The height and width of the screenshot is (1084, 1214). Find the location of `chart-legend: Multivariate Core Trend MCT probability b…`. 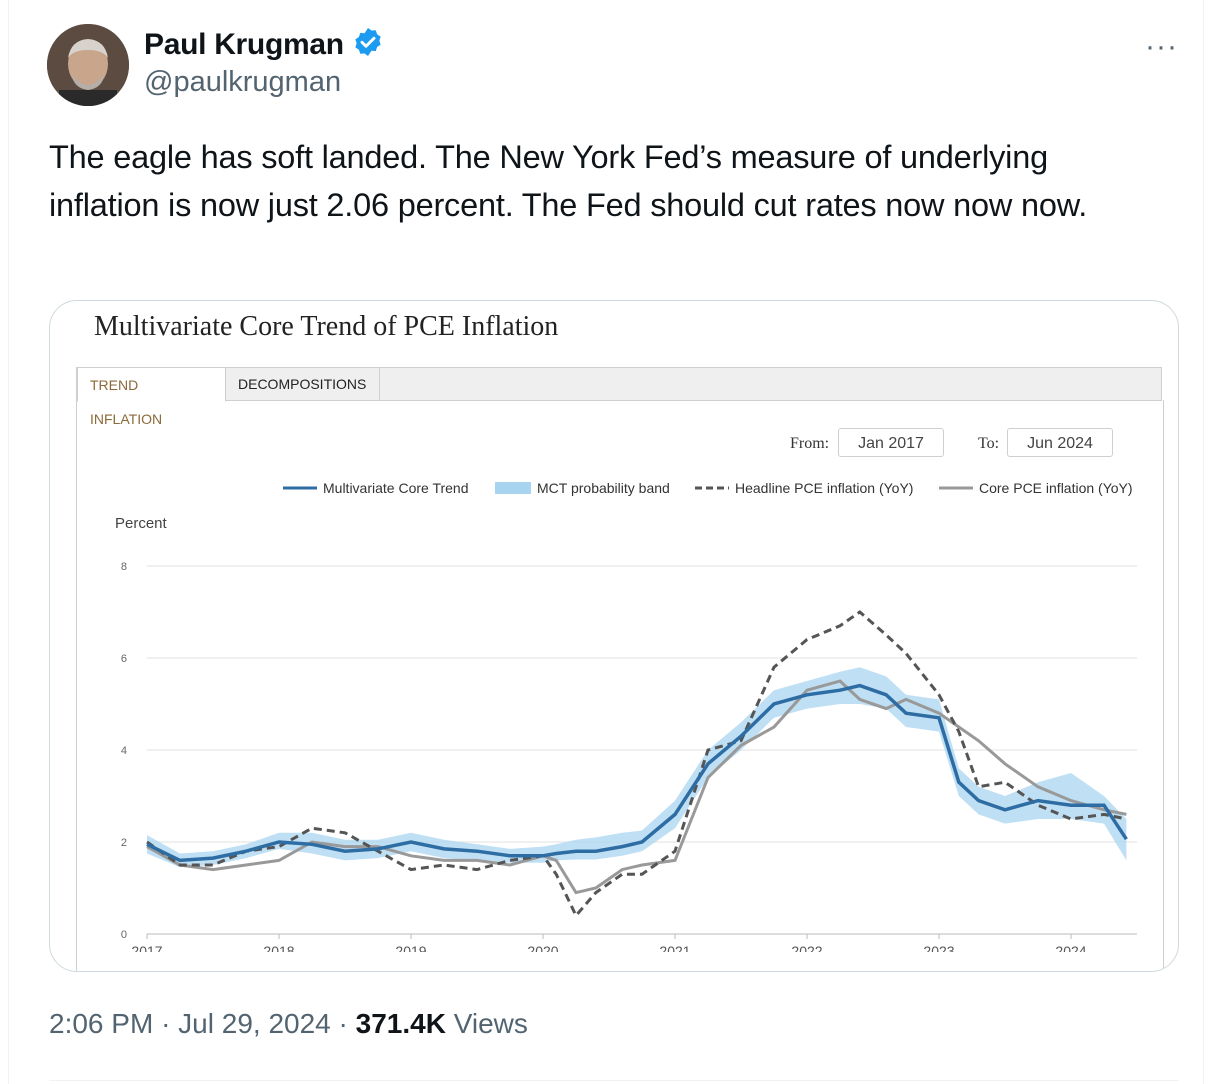

chart-legend: Multivariate Core Trend MCT probability b… is located at coordinates (708, 488).